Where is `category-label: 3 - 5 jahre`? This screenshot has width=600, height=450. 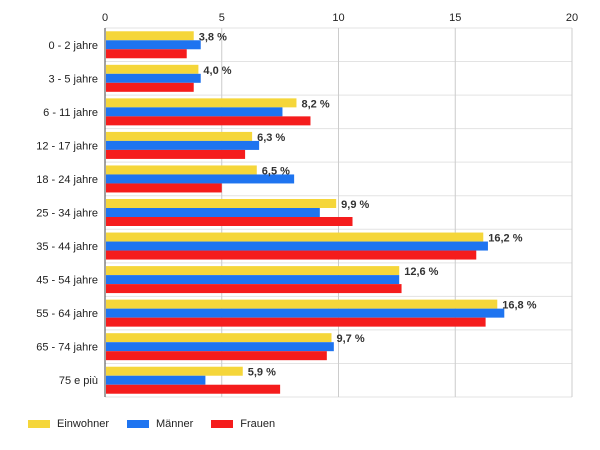
category-label: 3 - 5 jahre is located at coordinates (73, 79).